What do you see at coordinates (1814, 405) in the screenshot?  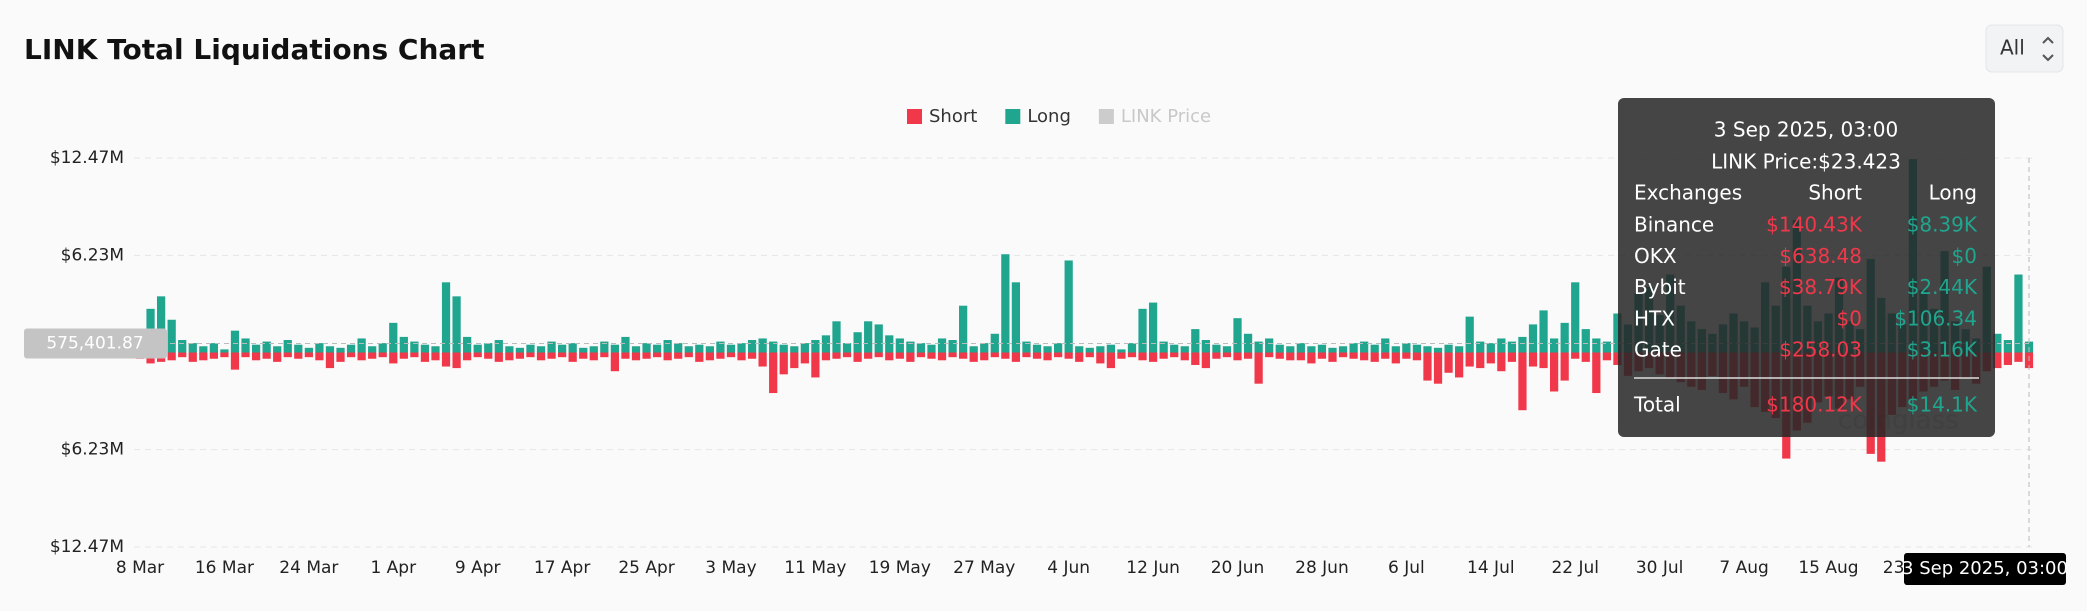 I see `tooltip-total: $180.12K` at bounding box center [1814, 405].